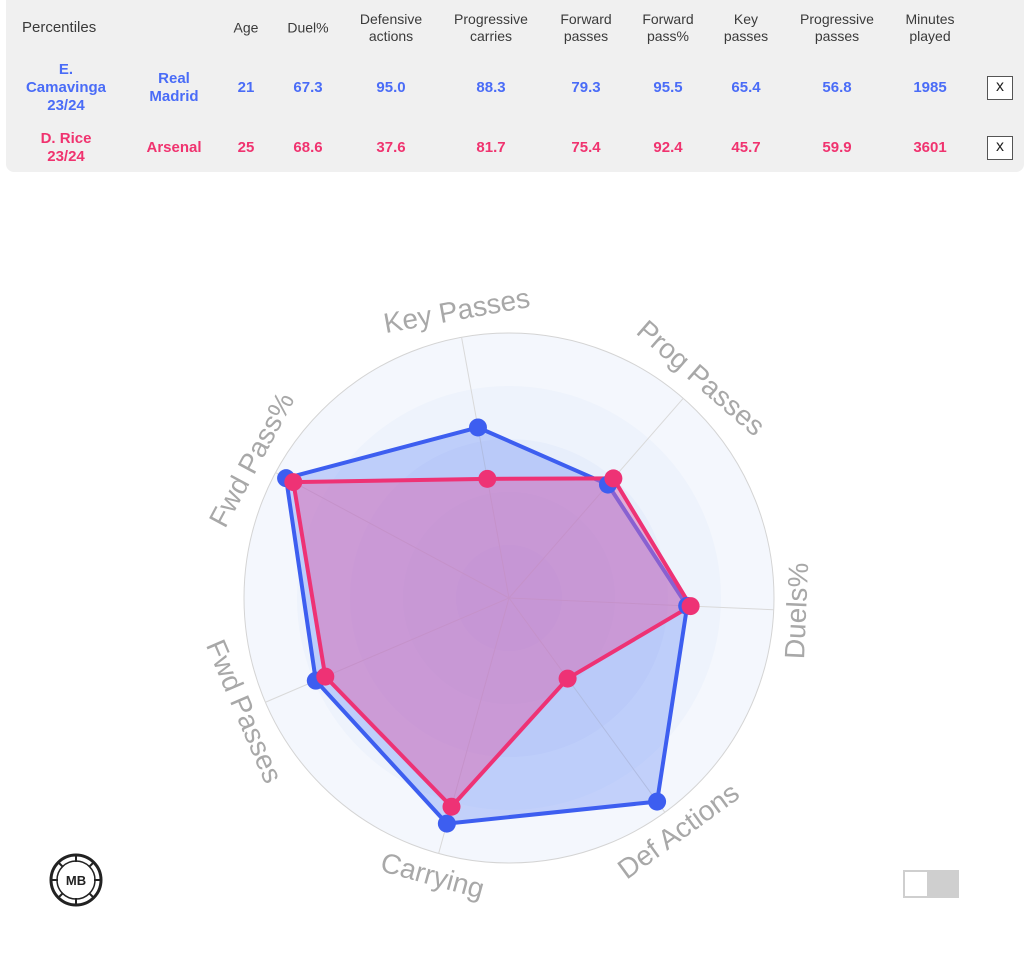  Describe the element at coordinates (66, 147) in the screenshot. I see `player-name: D. Rice 23/24` at that location.